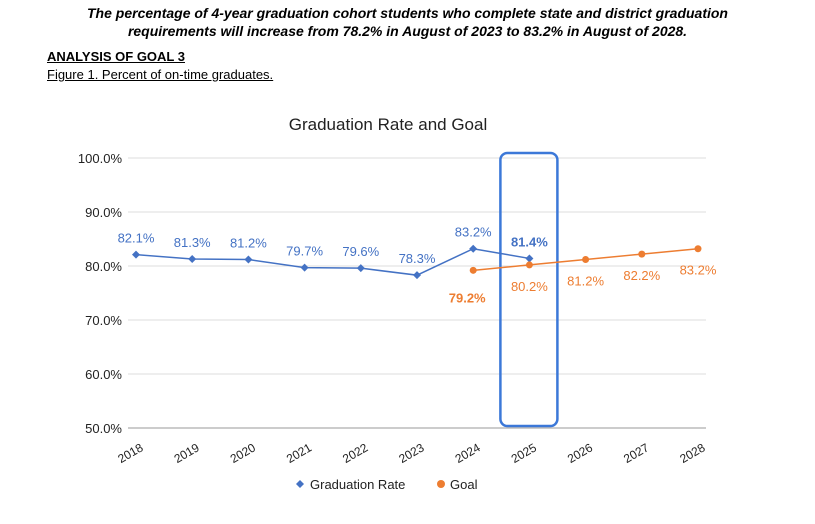 This screenshot has height=524, width=815. What do you see at coordinates (357, 484) in the screenshot?
I see `legend-label: Graduation Rate` at bounding box center [357, 484].